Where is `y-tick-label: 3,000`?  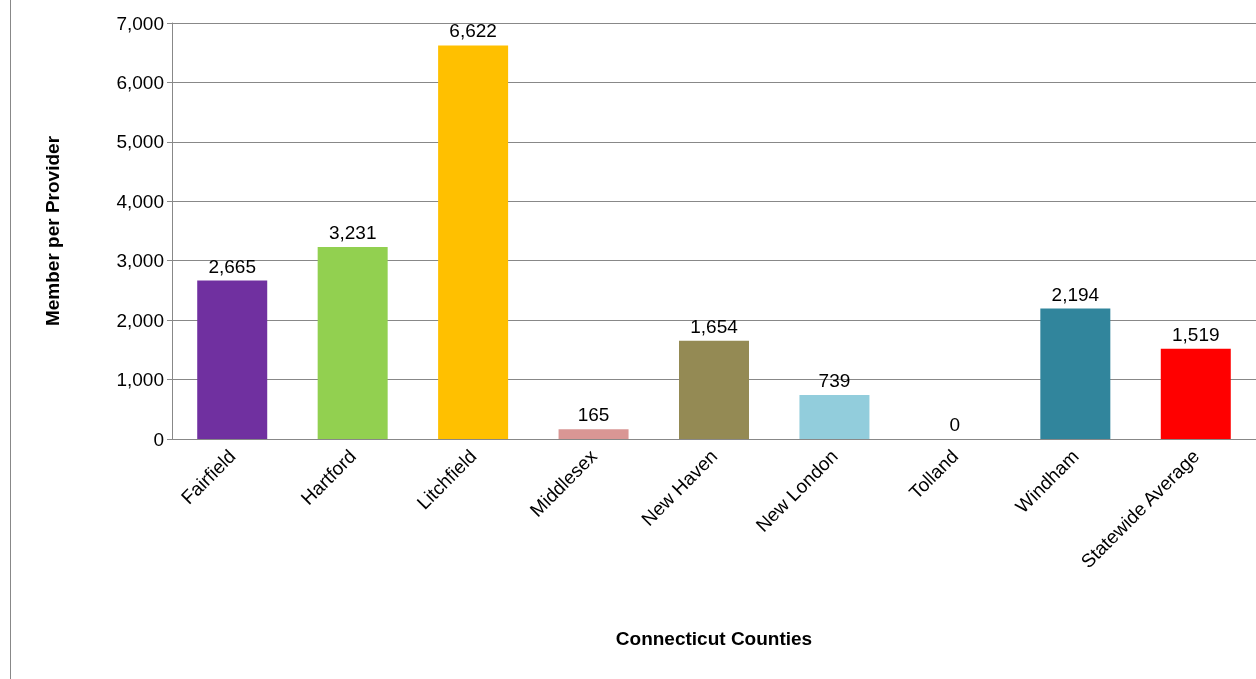 y-tick-label: 3,000 is located at coordinates (140, 261).